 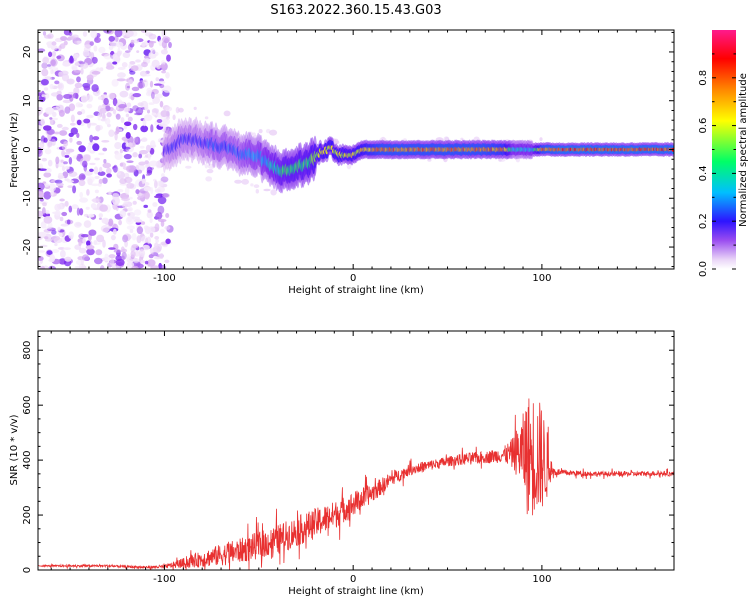 I want to click on colorbar-label: Normalized spectral amplitude, so click(x=743, y=150).